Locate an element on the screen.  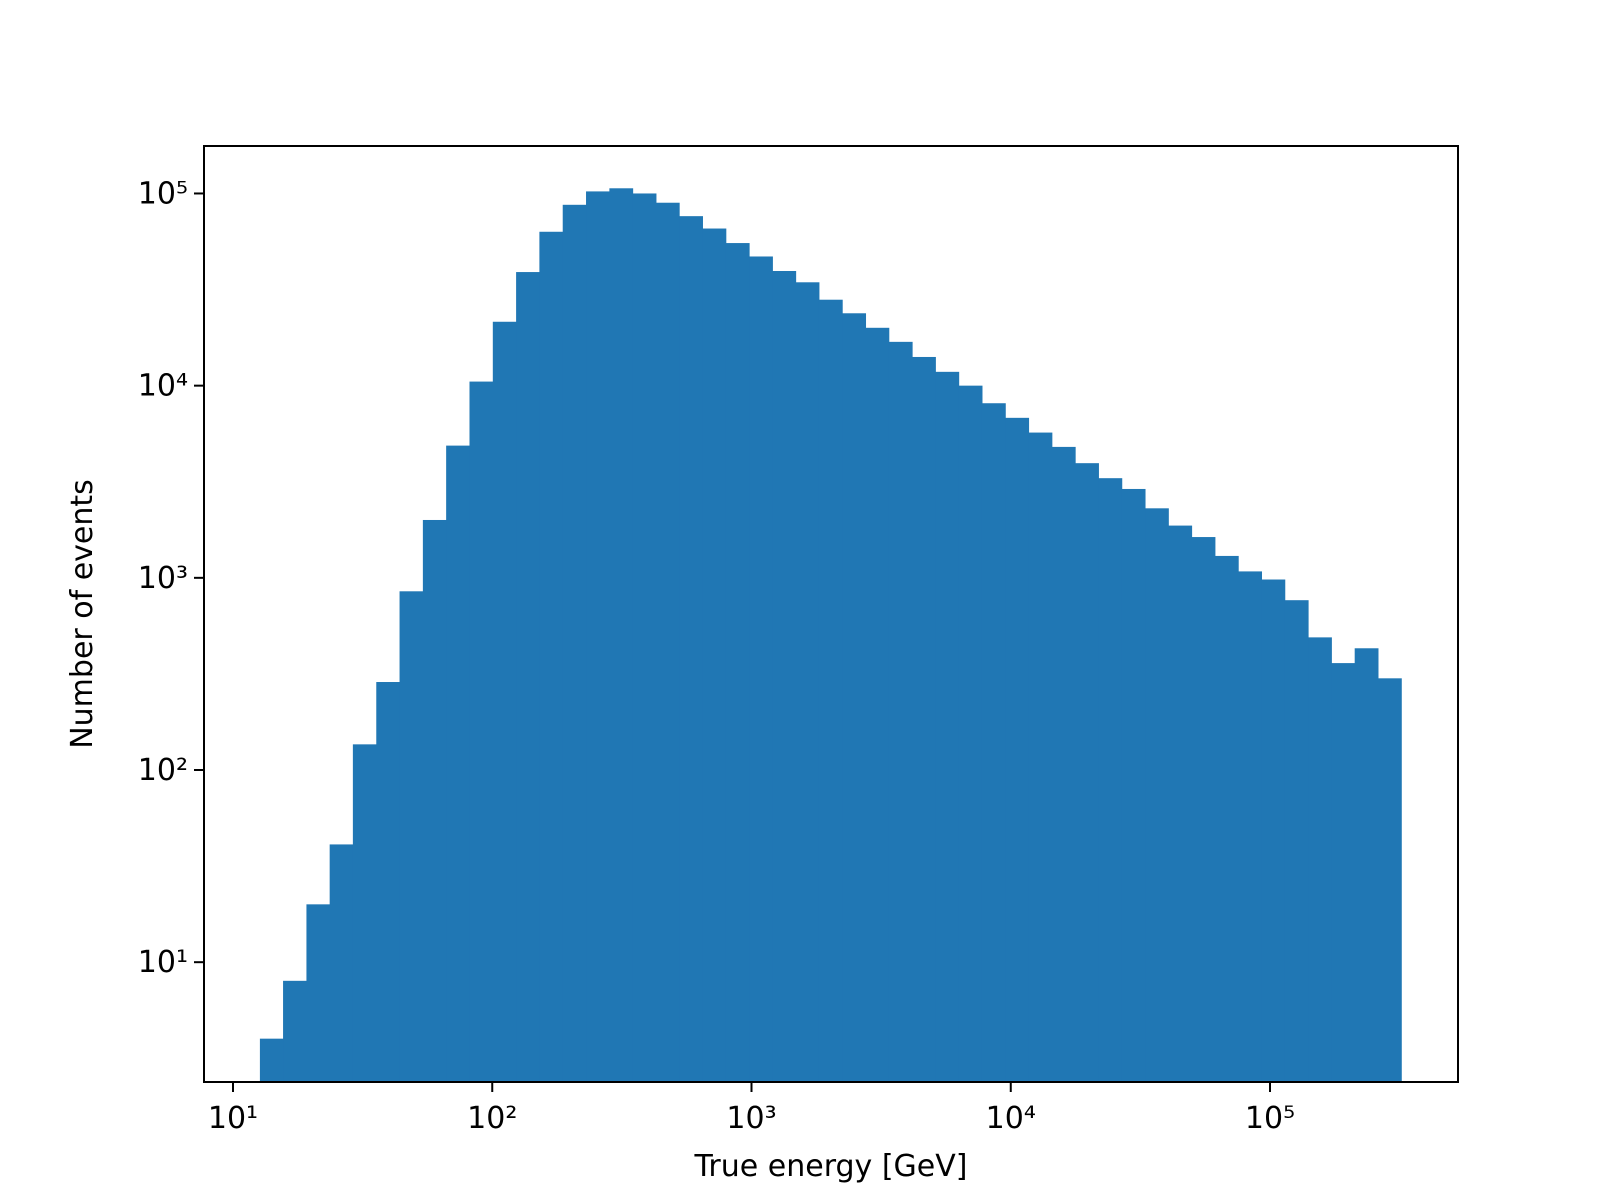
y-tick-label: 10⁵ is located at coordinates (163, 193).